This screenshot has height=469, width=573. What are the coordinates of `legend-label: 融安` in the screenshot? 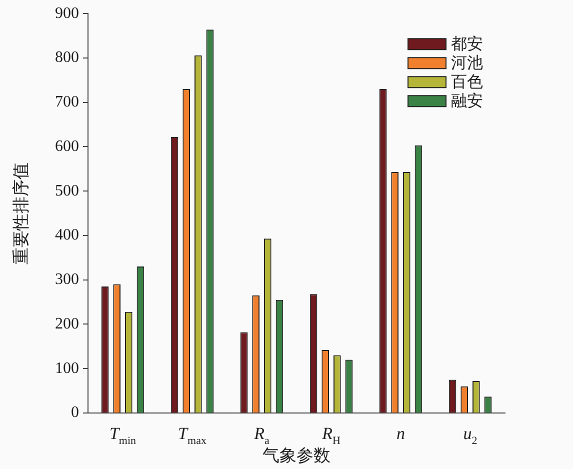 It's located at (467, 101).